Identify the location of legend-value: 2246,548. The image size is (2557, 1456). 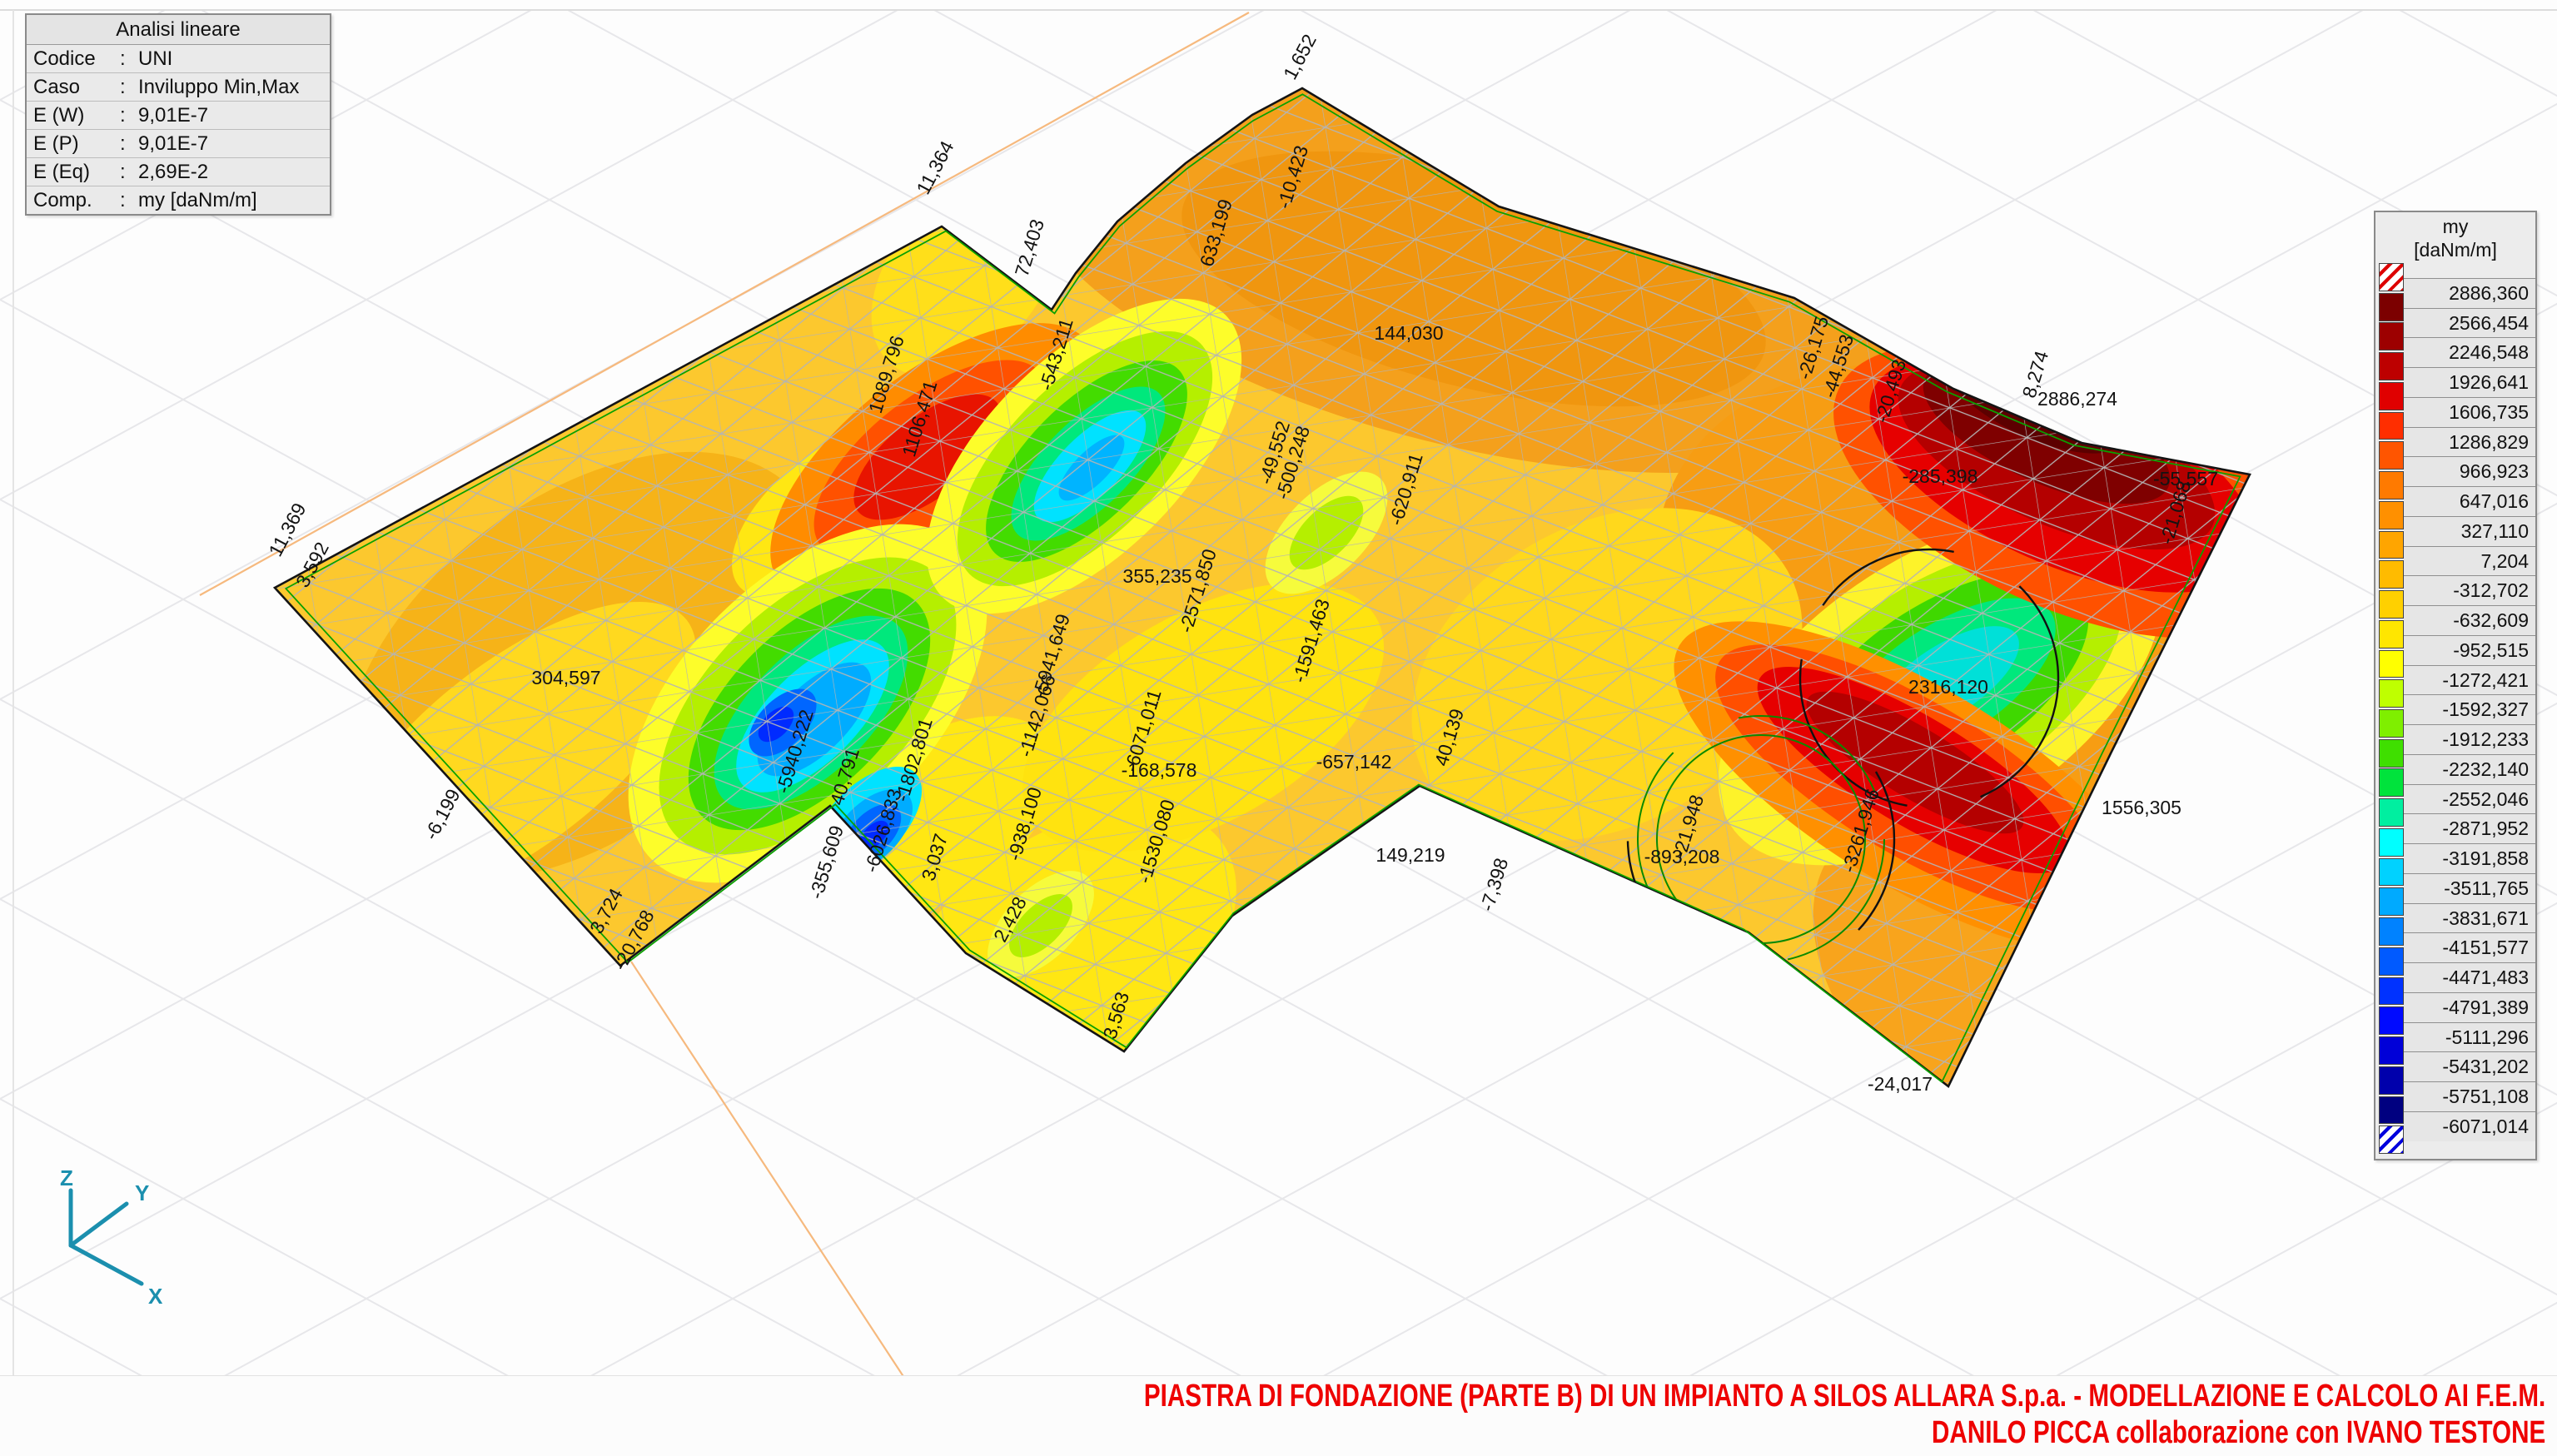
(2469, 352).